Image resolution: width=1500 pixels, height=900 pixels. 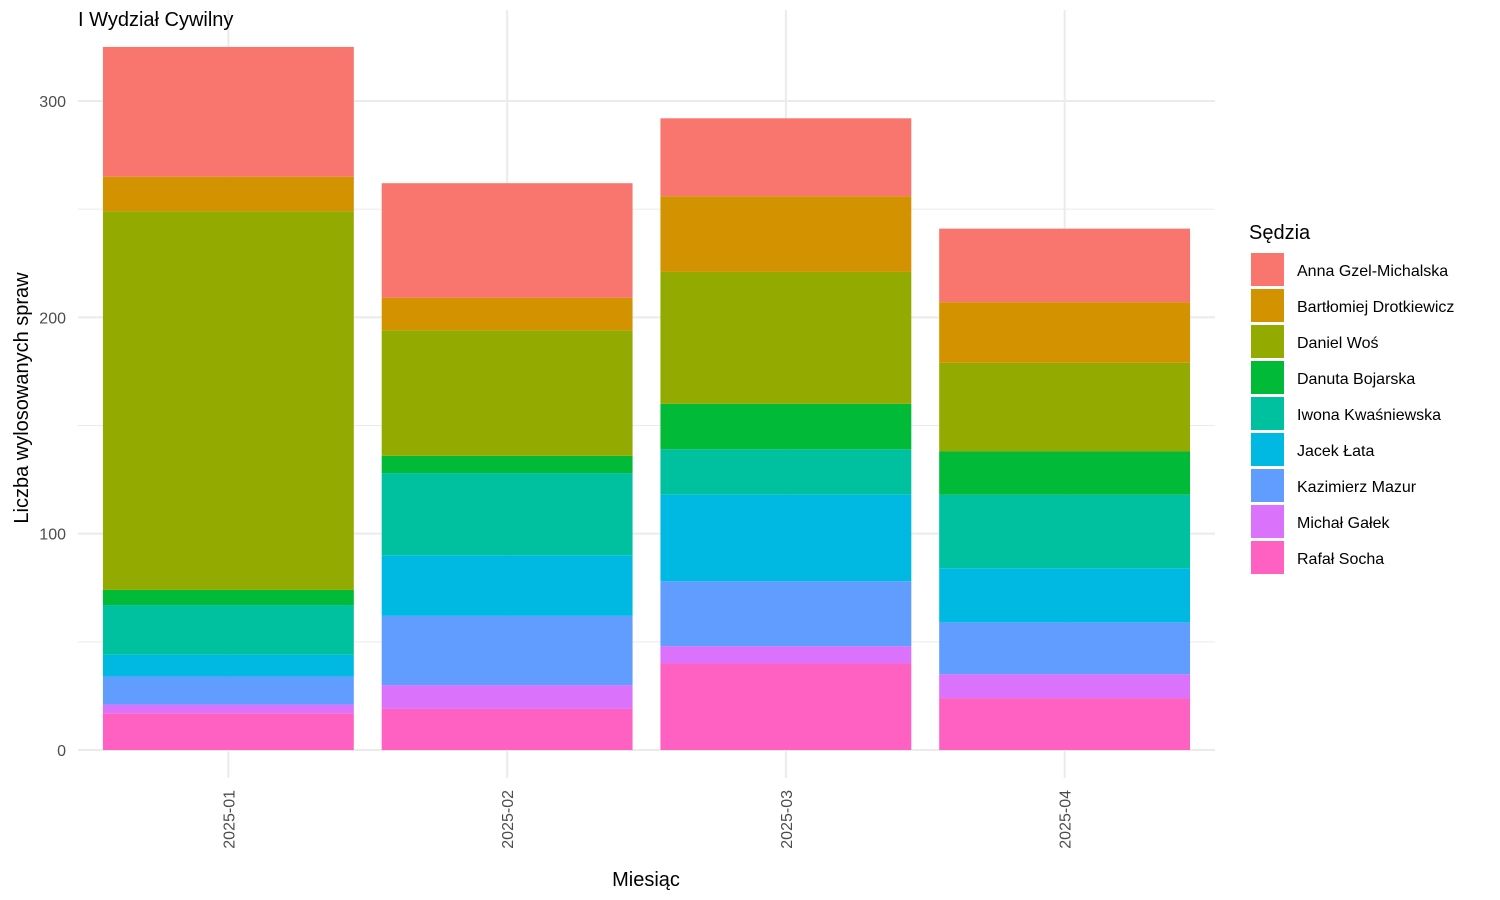 I want to click on legend-title: Sędzia, so click(x=1280, y=233).